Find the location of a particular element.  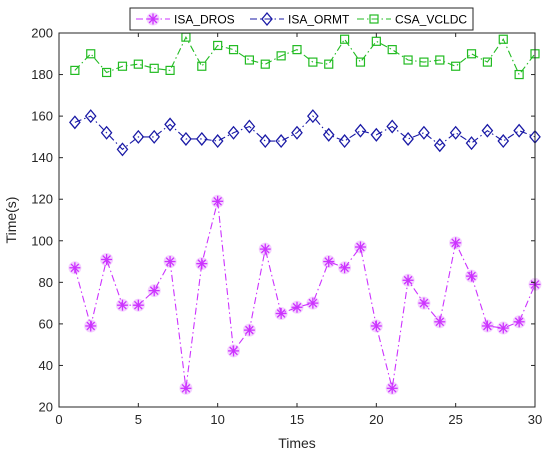

legend-item-csa-vcldc: CSA_VCLDC is located at coordinates (412, 20).